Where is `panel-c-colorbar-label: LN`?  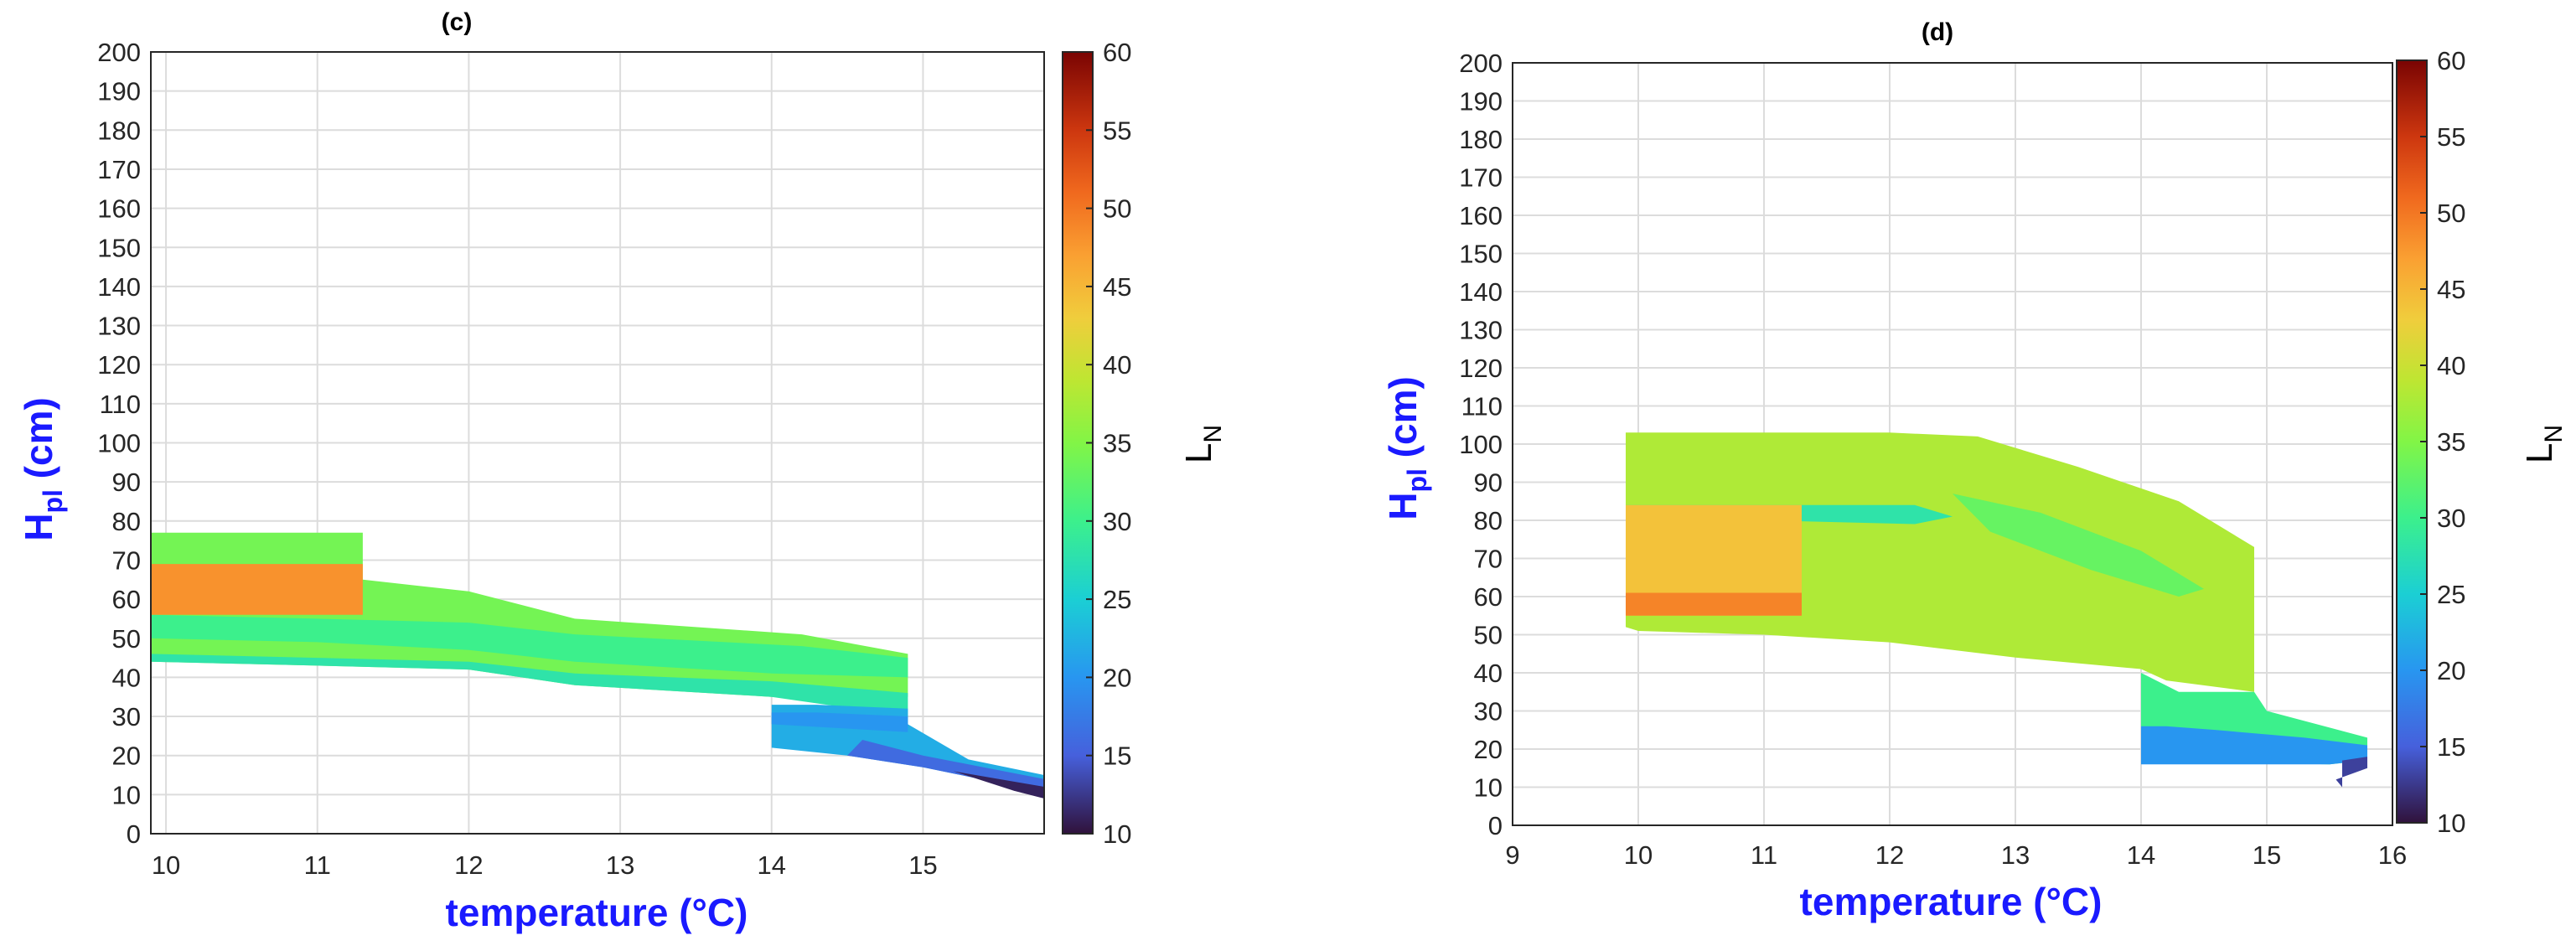 panel-c-colorbar-label: LN is located at coordinates (1202, 444).